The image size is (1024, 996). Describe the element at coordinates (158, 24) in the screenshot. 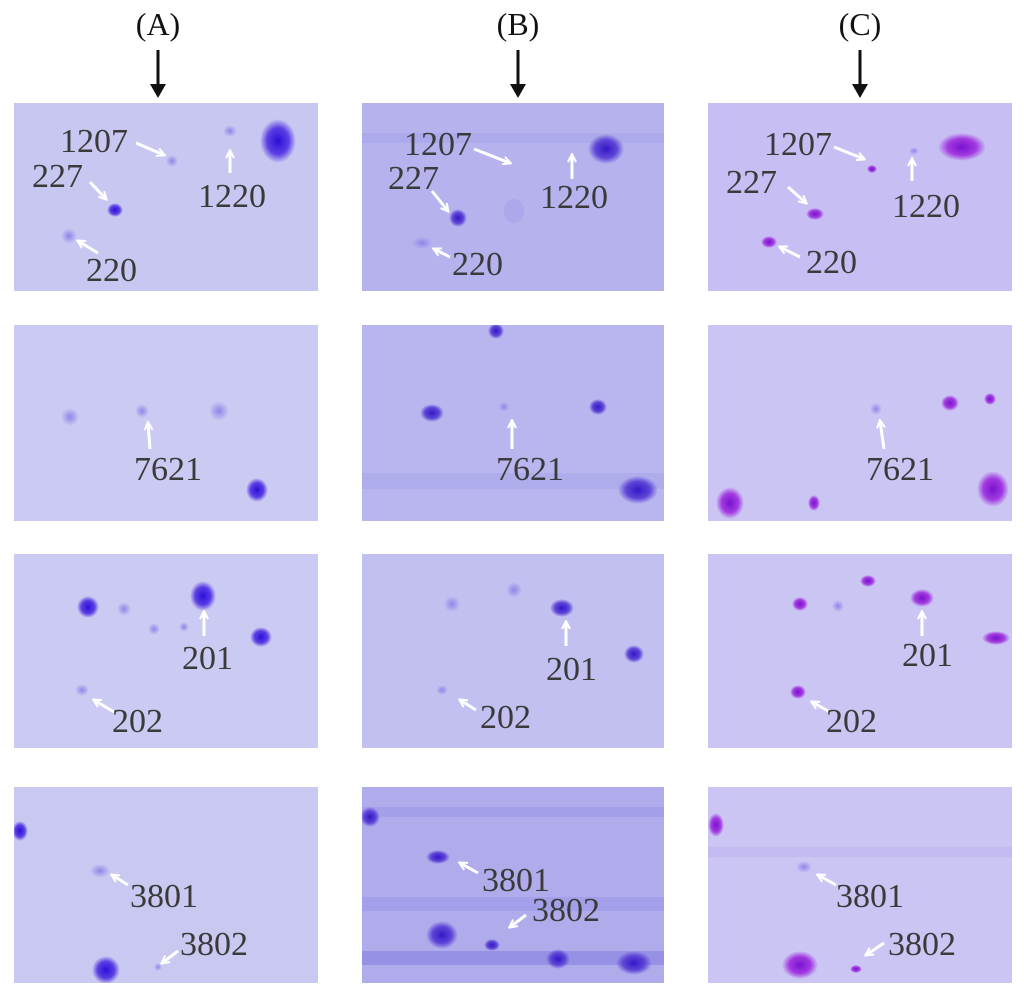

I see `column-label-a: (A)` at that location.